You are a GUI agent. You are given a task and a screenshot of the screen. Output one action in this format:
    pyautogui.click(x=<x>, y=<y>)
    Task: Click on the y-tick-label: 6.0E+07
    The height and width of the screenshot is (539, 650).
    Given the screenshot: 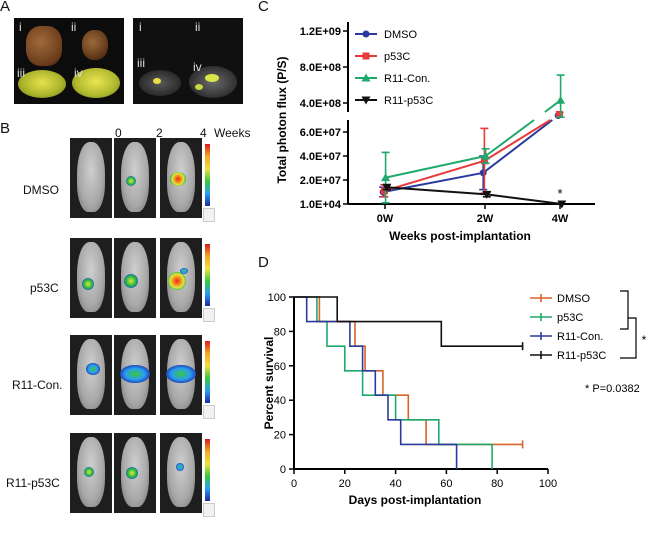 What is the action you would take?
    pyautogui.click(x=320, y=133)
    